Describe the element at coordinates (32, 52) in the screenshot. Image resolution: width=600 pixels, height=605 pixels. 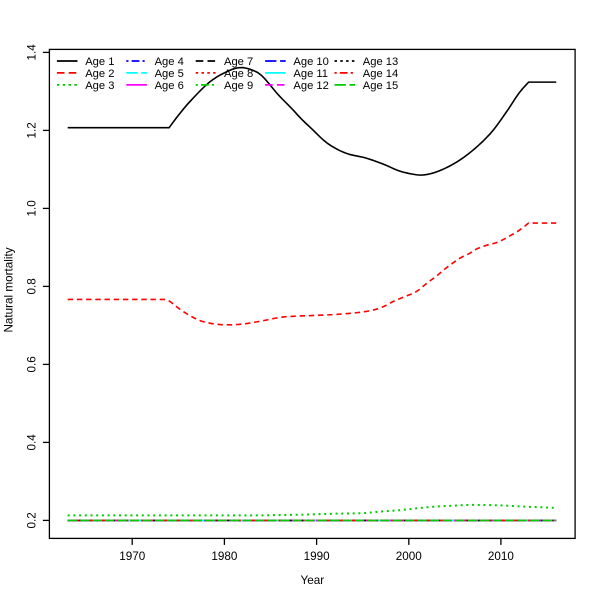
I see `svg-text: 1.4` at that location.